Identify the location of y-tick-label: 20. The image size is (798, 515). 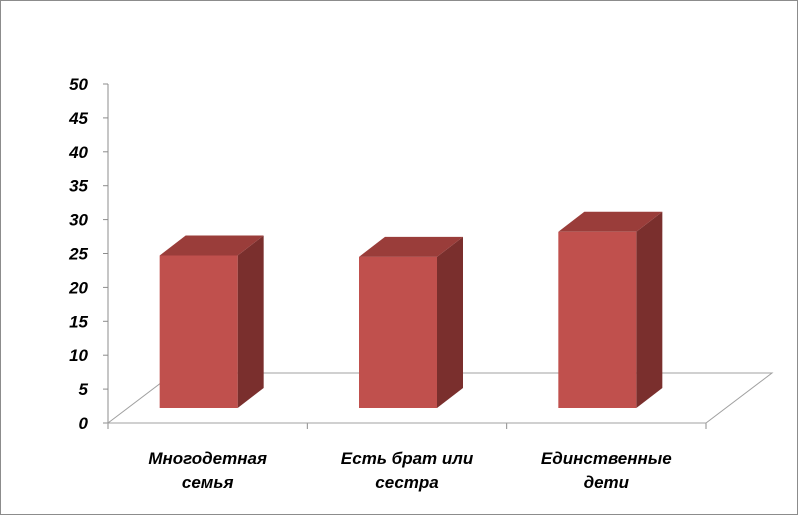
(78, 287).